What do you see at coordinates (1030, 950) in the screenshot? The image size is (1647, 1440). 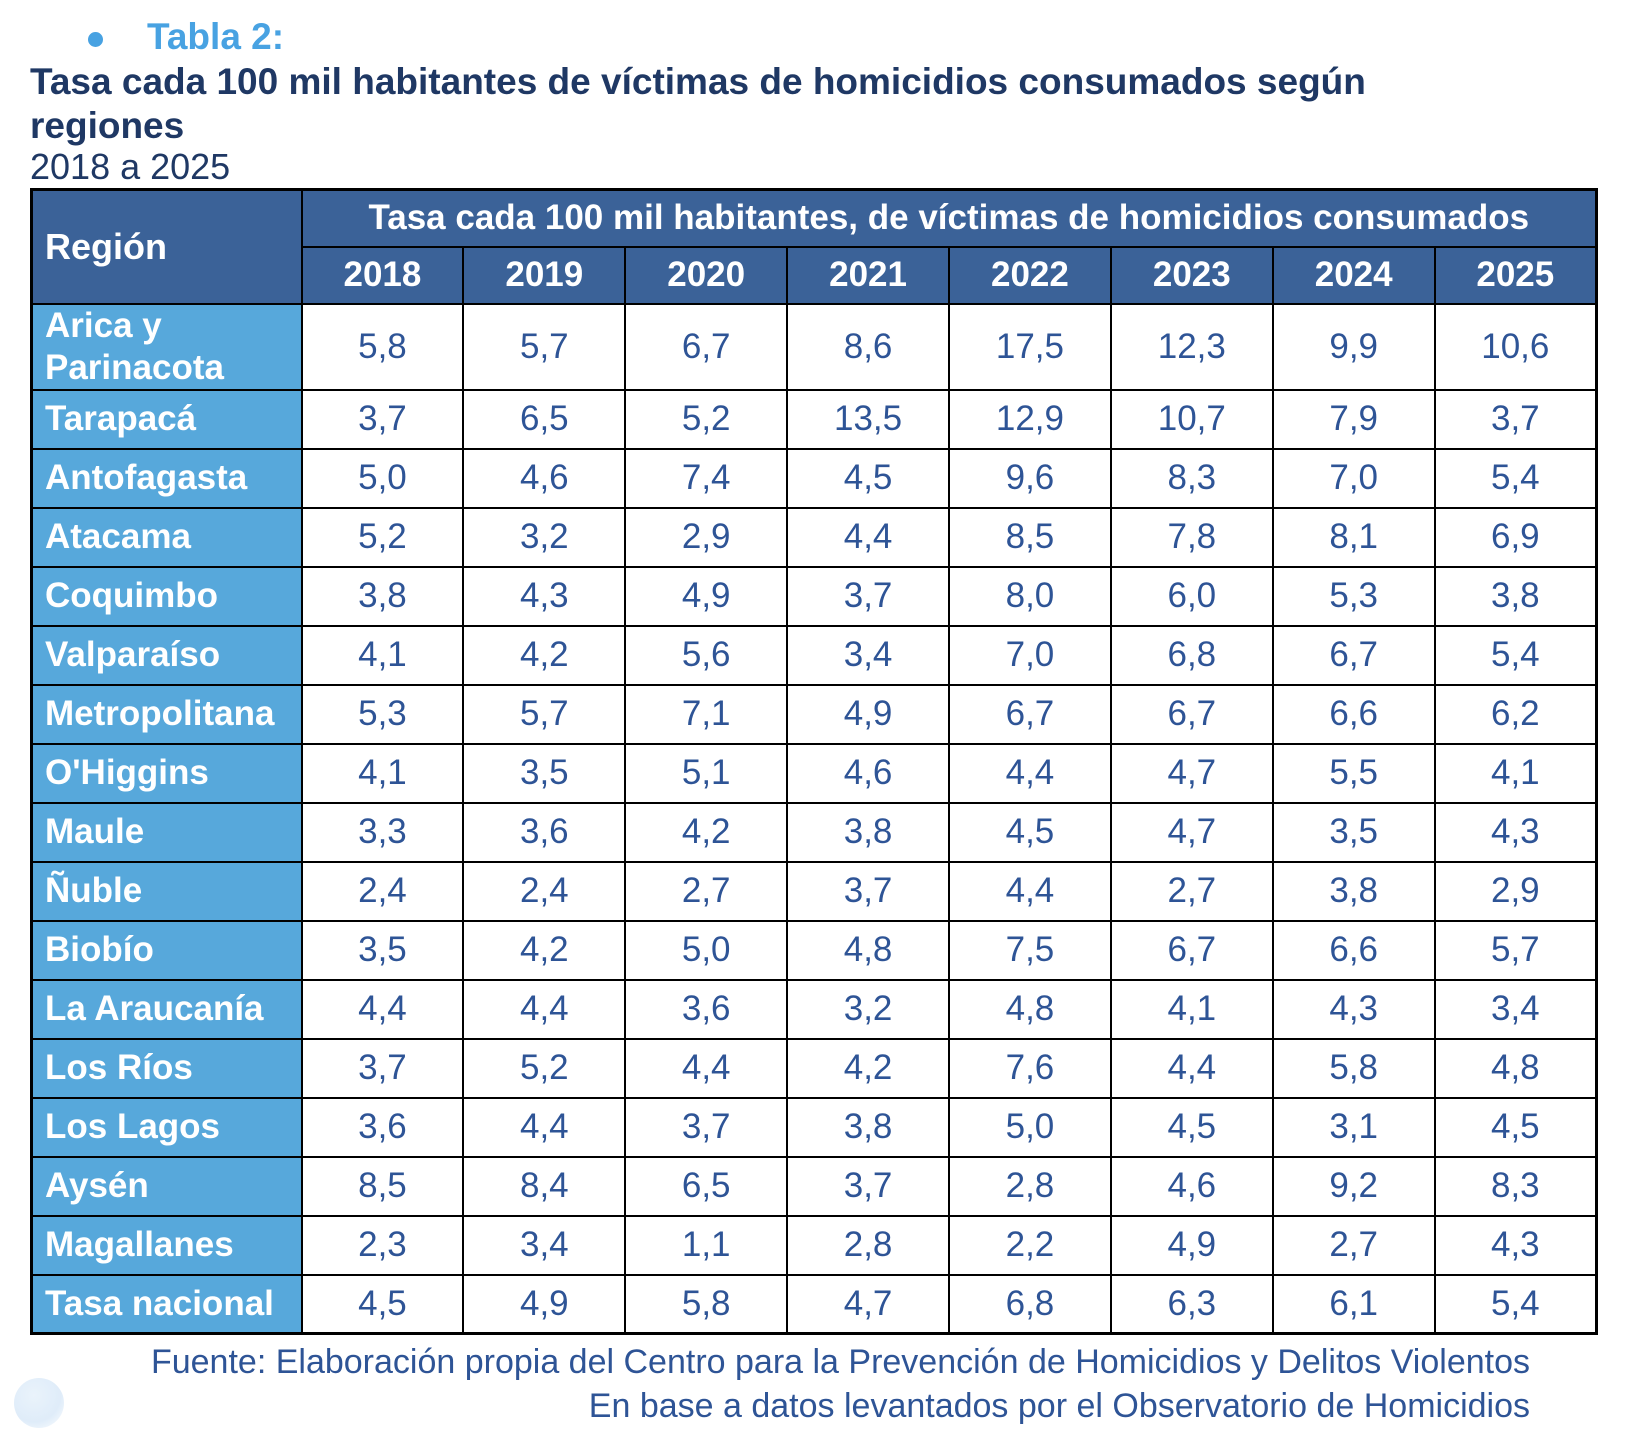 I see `rate-value: 7,5` at bounding box center [1030, 950].